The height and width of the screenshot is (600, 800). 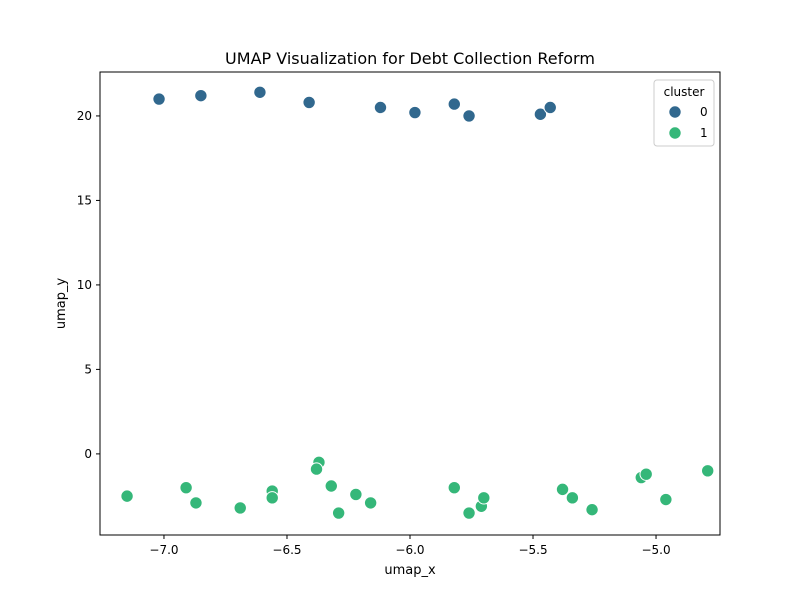 What do you see at coordinates (88, 454) in the screenshot?
I see `y-tick-label: 0` at bounding box center [88, 454].